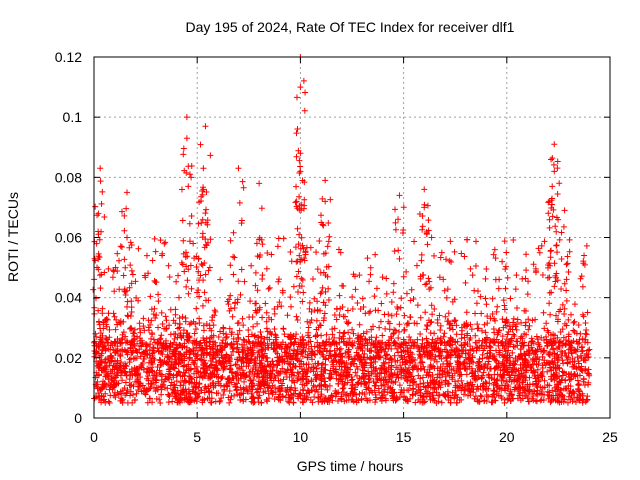 The width and height of the screenshot is (640, 480). Describe the element at coordinates (610, 437) in the screenshot. I see `x-tick-label: 25` at that location.